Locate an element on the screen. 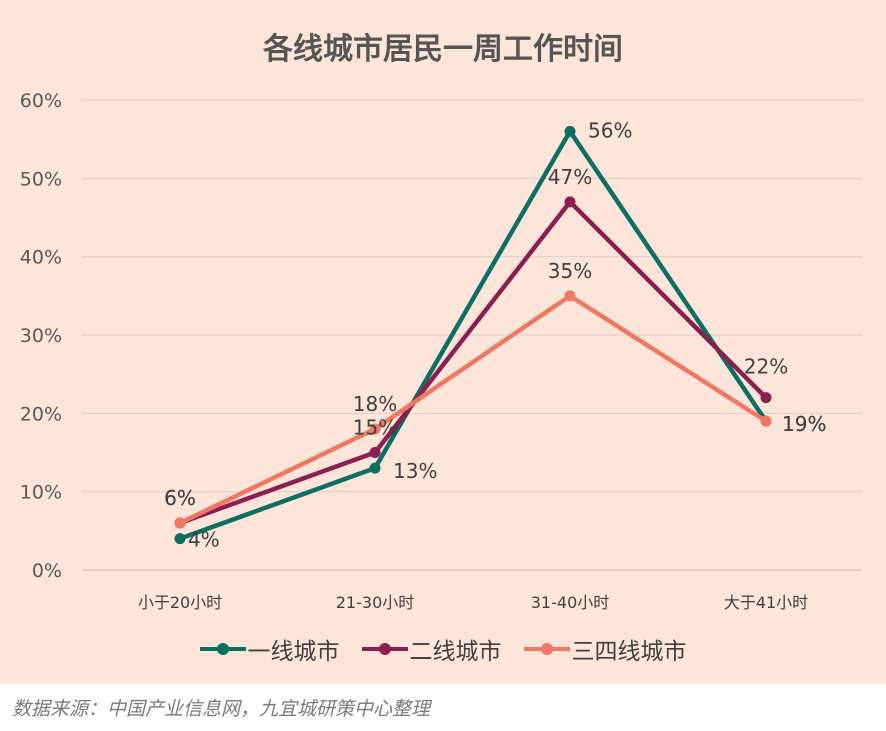 This screenshot has height=731, width=886. data-label: 22% is located at coordinates (766, 367).